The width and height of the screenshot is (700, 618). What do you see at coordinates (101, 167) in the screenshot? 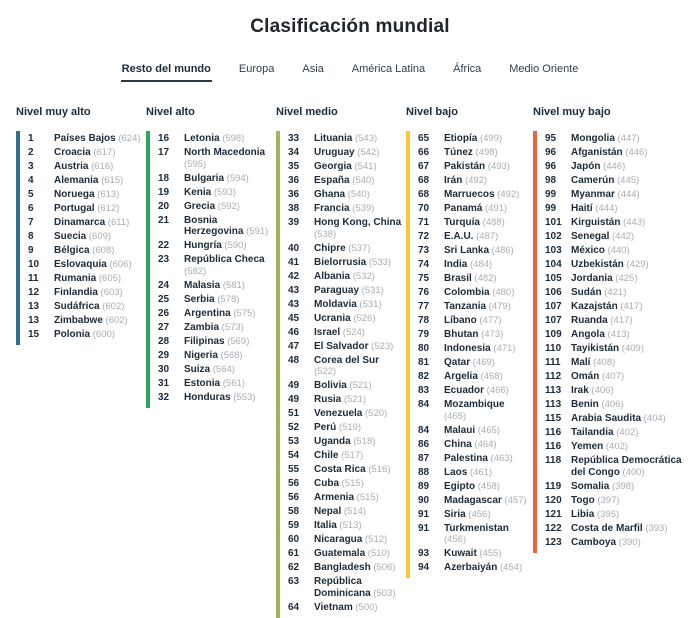
I see `country-score: (616)` at bounding box center [101, 167].